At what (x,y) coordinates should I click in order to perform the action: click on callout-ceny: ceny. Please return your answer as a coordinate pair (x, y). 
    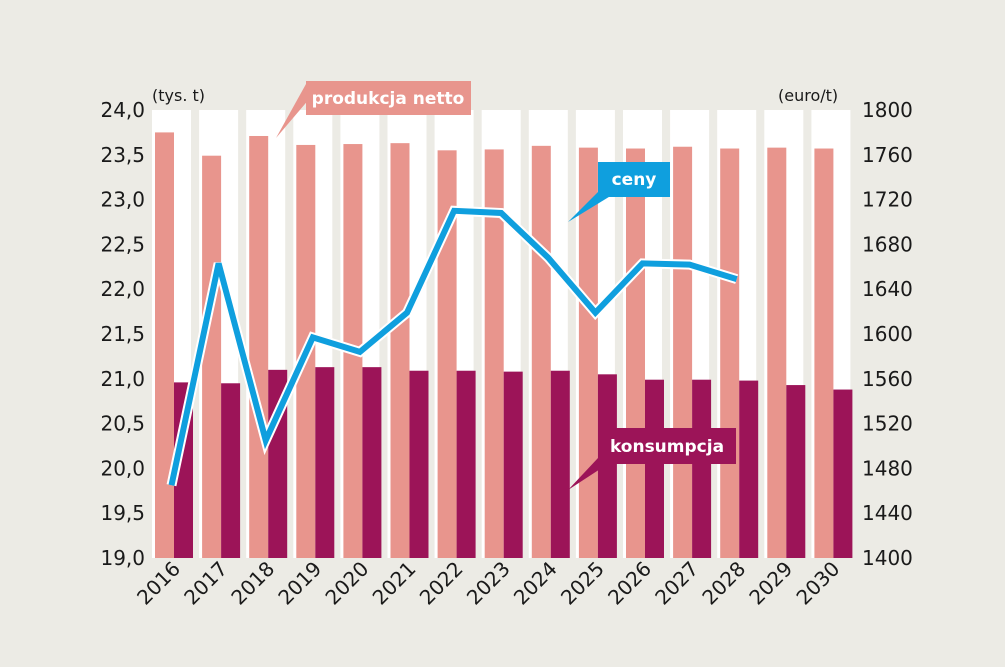
    Looking at the image, I should click on (619, 192).